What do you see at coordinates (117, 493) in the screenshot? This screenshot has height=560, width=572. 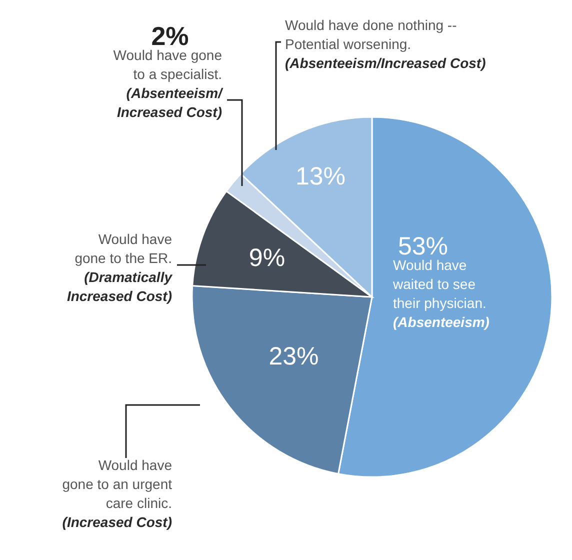 I see `slice-label: Would have gone to an urgent care clinic. (Increased Cost)` at bounding box center [117, 493].